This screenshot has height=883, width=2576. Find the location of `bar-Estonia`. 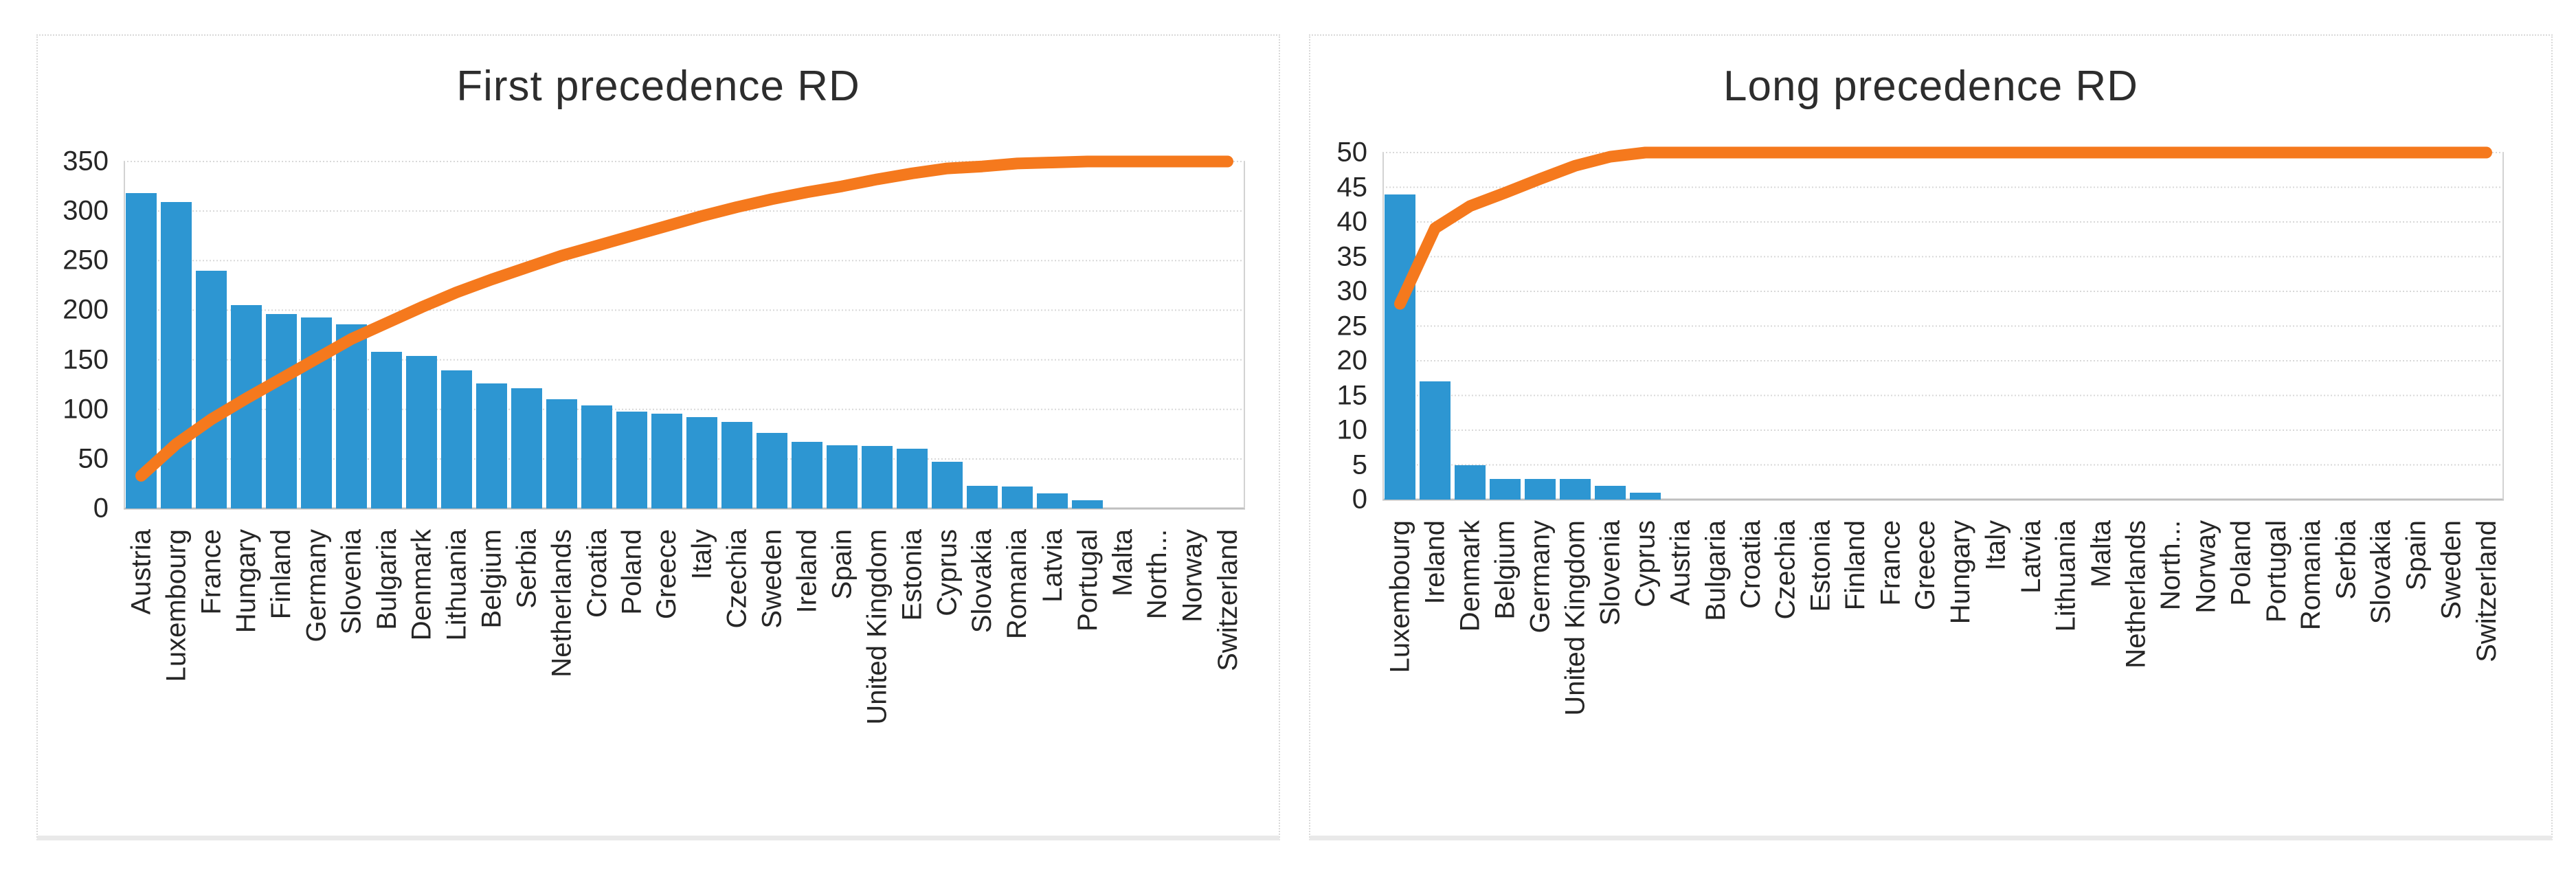

bar-Estonia is located at coordinates (913, 478).